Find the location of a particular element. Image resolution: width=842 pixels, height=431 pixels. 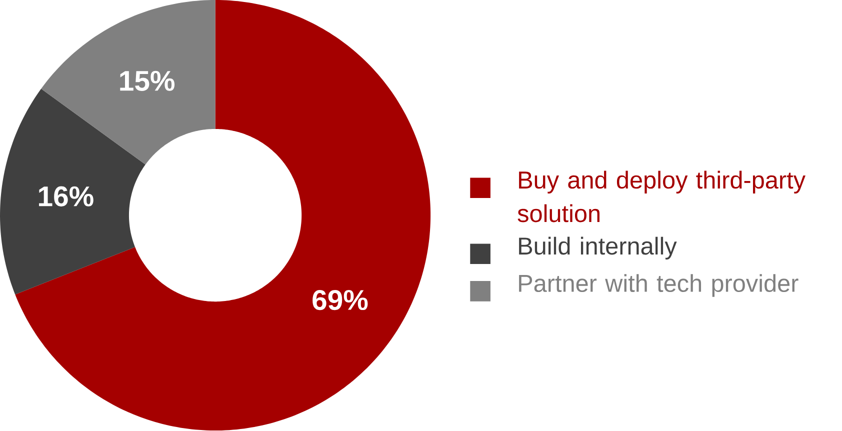

data-label: 16% is located at coordinates (66, 196).